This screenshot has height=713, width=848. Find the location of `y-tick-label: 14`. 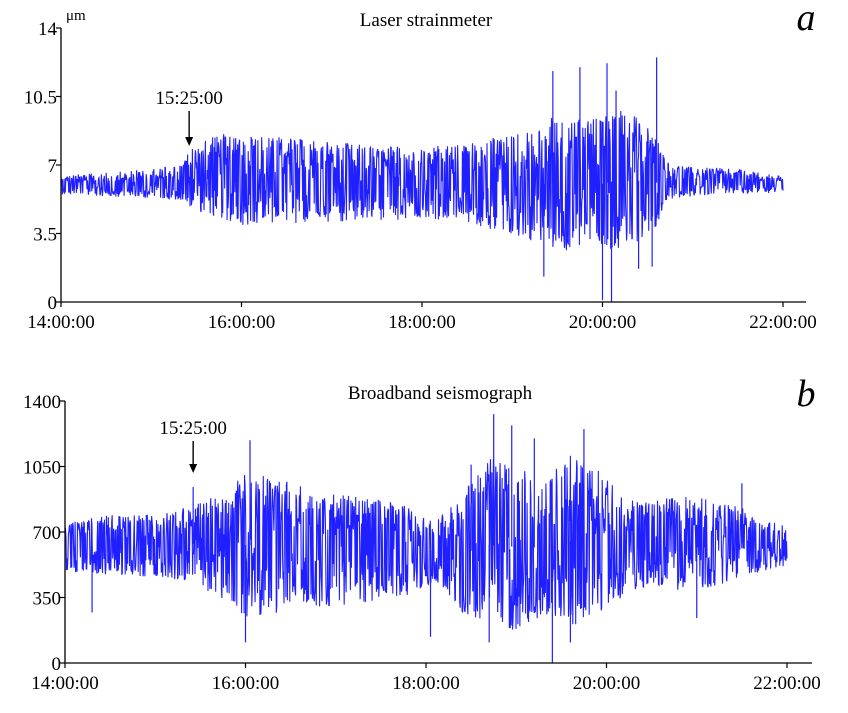

y-tick-label: 14 is located at coordinates (48, 29).